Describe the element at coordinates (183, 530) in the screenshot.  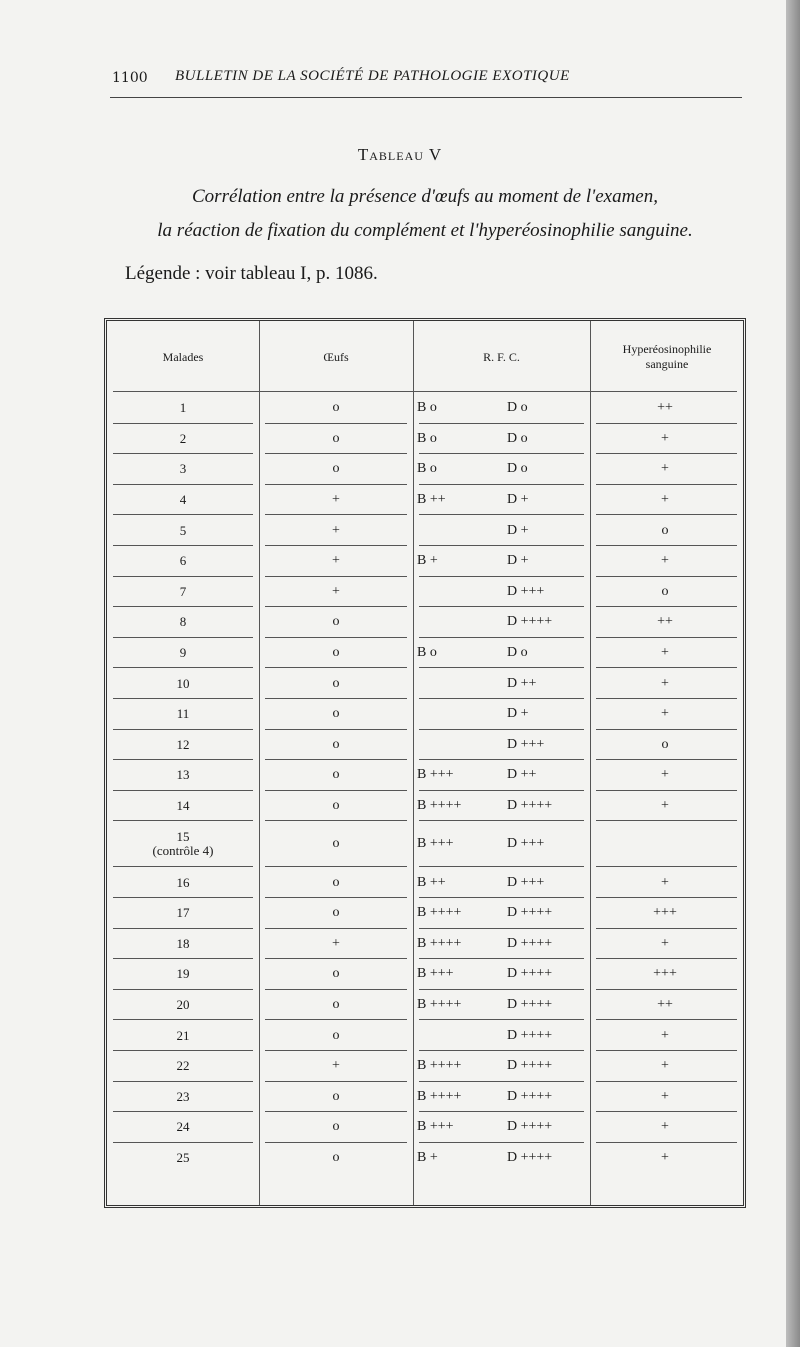
I see `cell-malade: 5` at that location.